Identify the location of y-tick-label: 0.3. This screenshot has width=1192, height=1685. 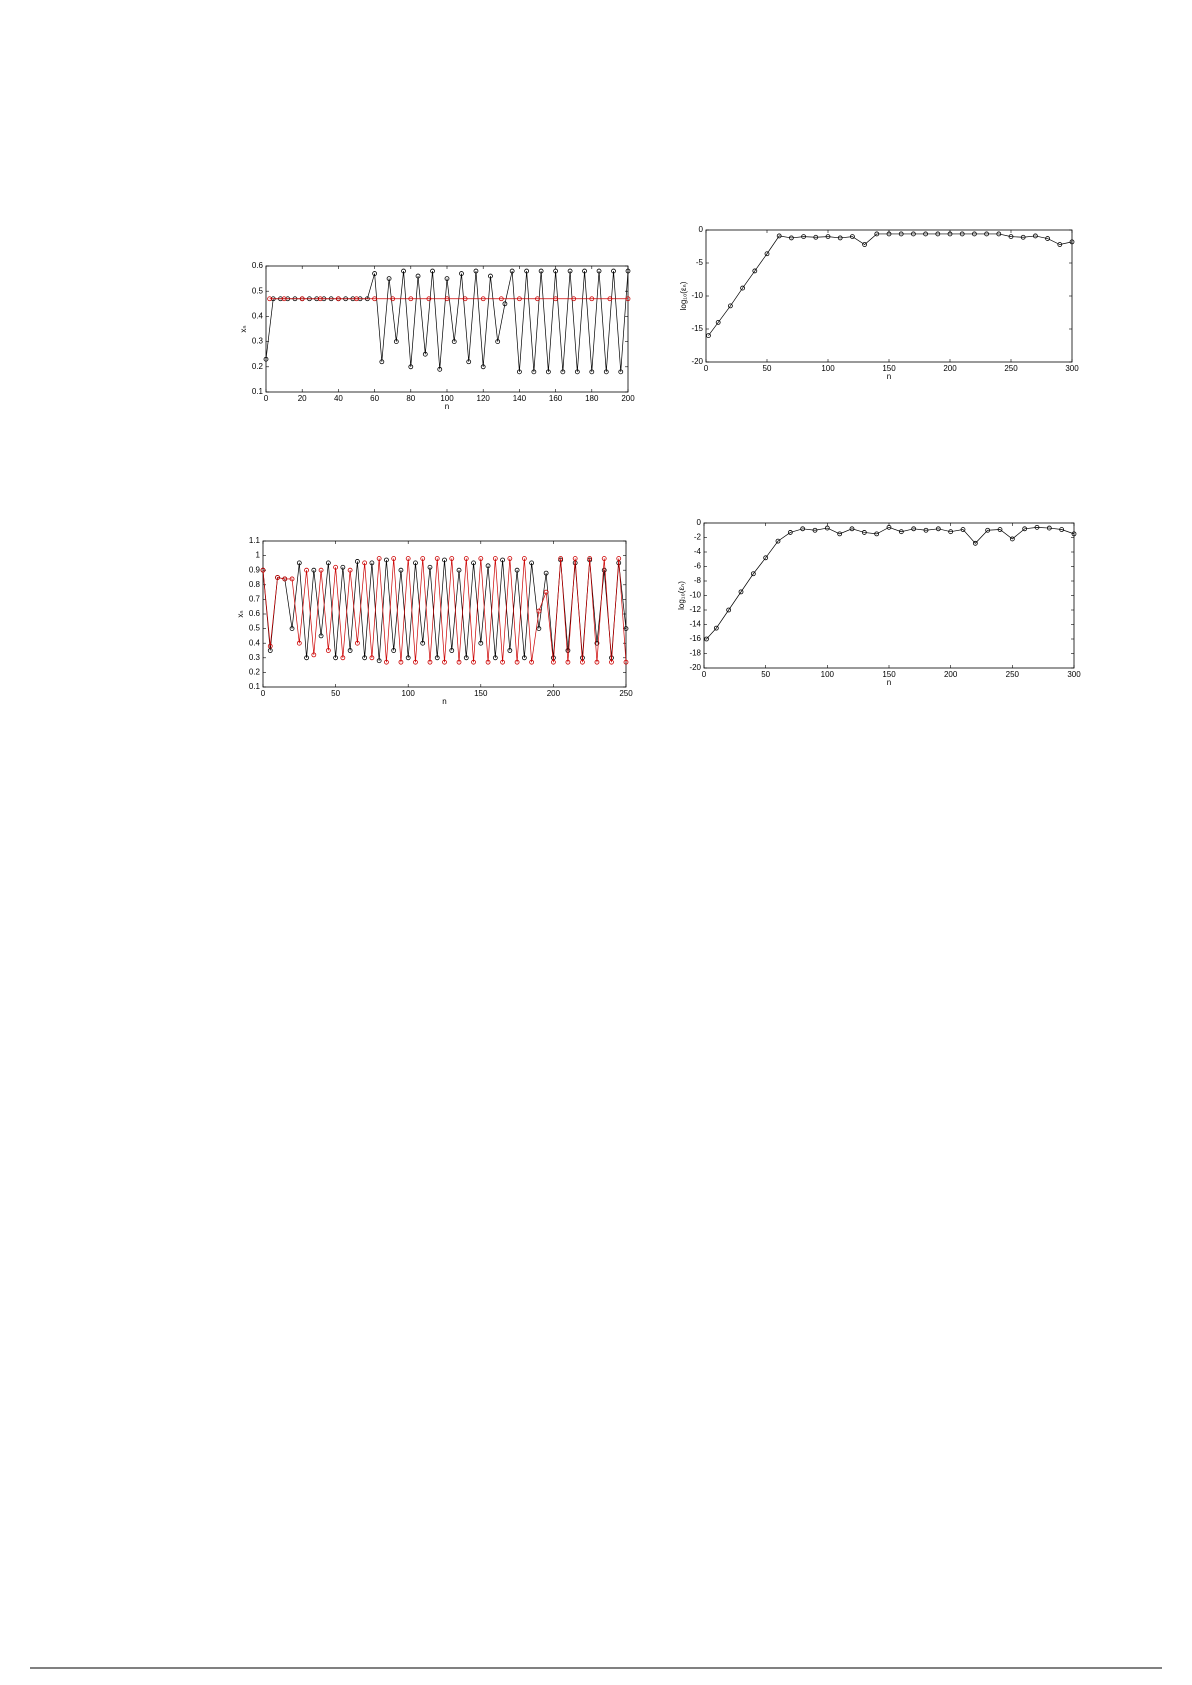
(258, 341).